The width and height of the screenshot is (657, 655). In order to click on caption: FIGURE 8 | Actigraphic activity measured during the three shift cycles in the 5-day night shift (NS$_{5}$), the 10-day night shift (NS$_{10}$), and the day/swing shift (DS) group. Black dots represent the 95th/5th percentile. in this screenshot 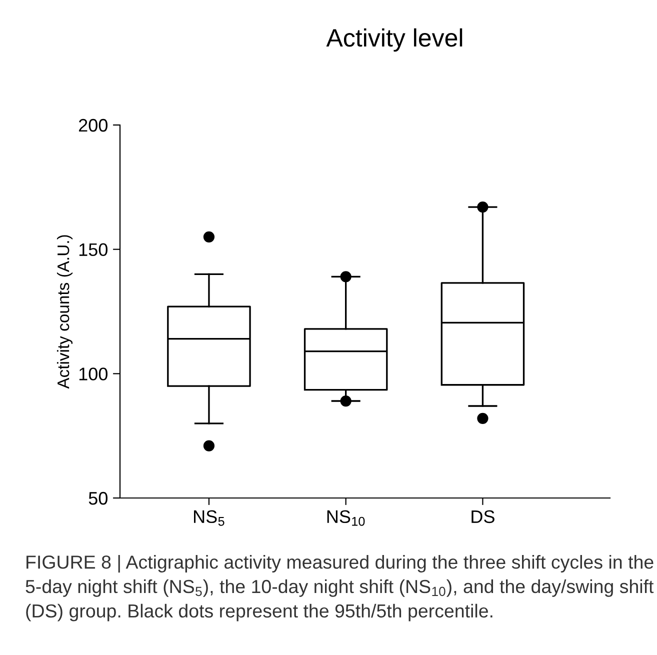, I will do `click(340, 588)`.